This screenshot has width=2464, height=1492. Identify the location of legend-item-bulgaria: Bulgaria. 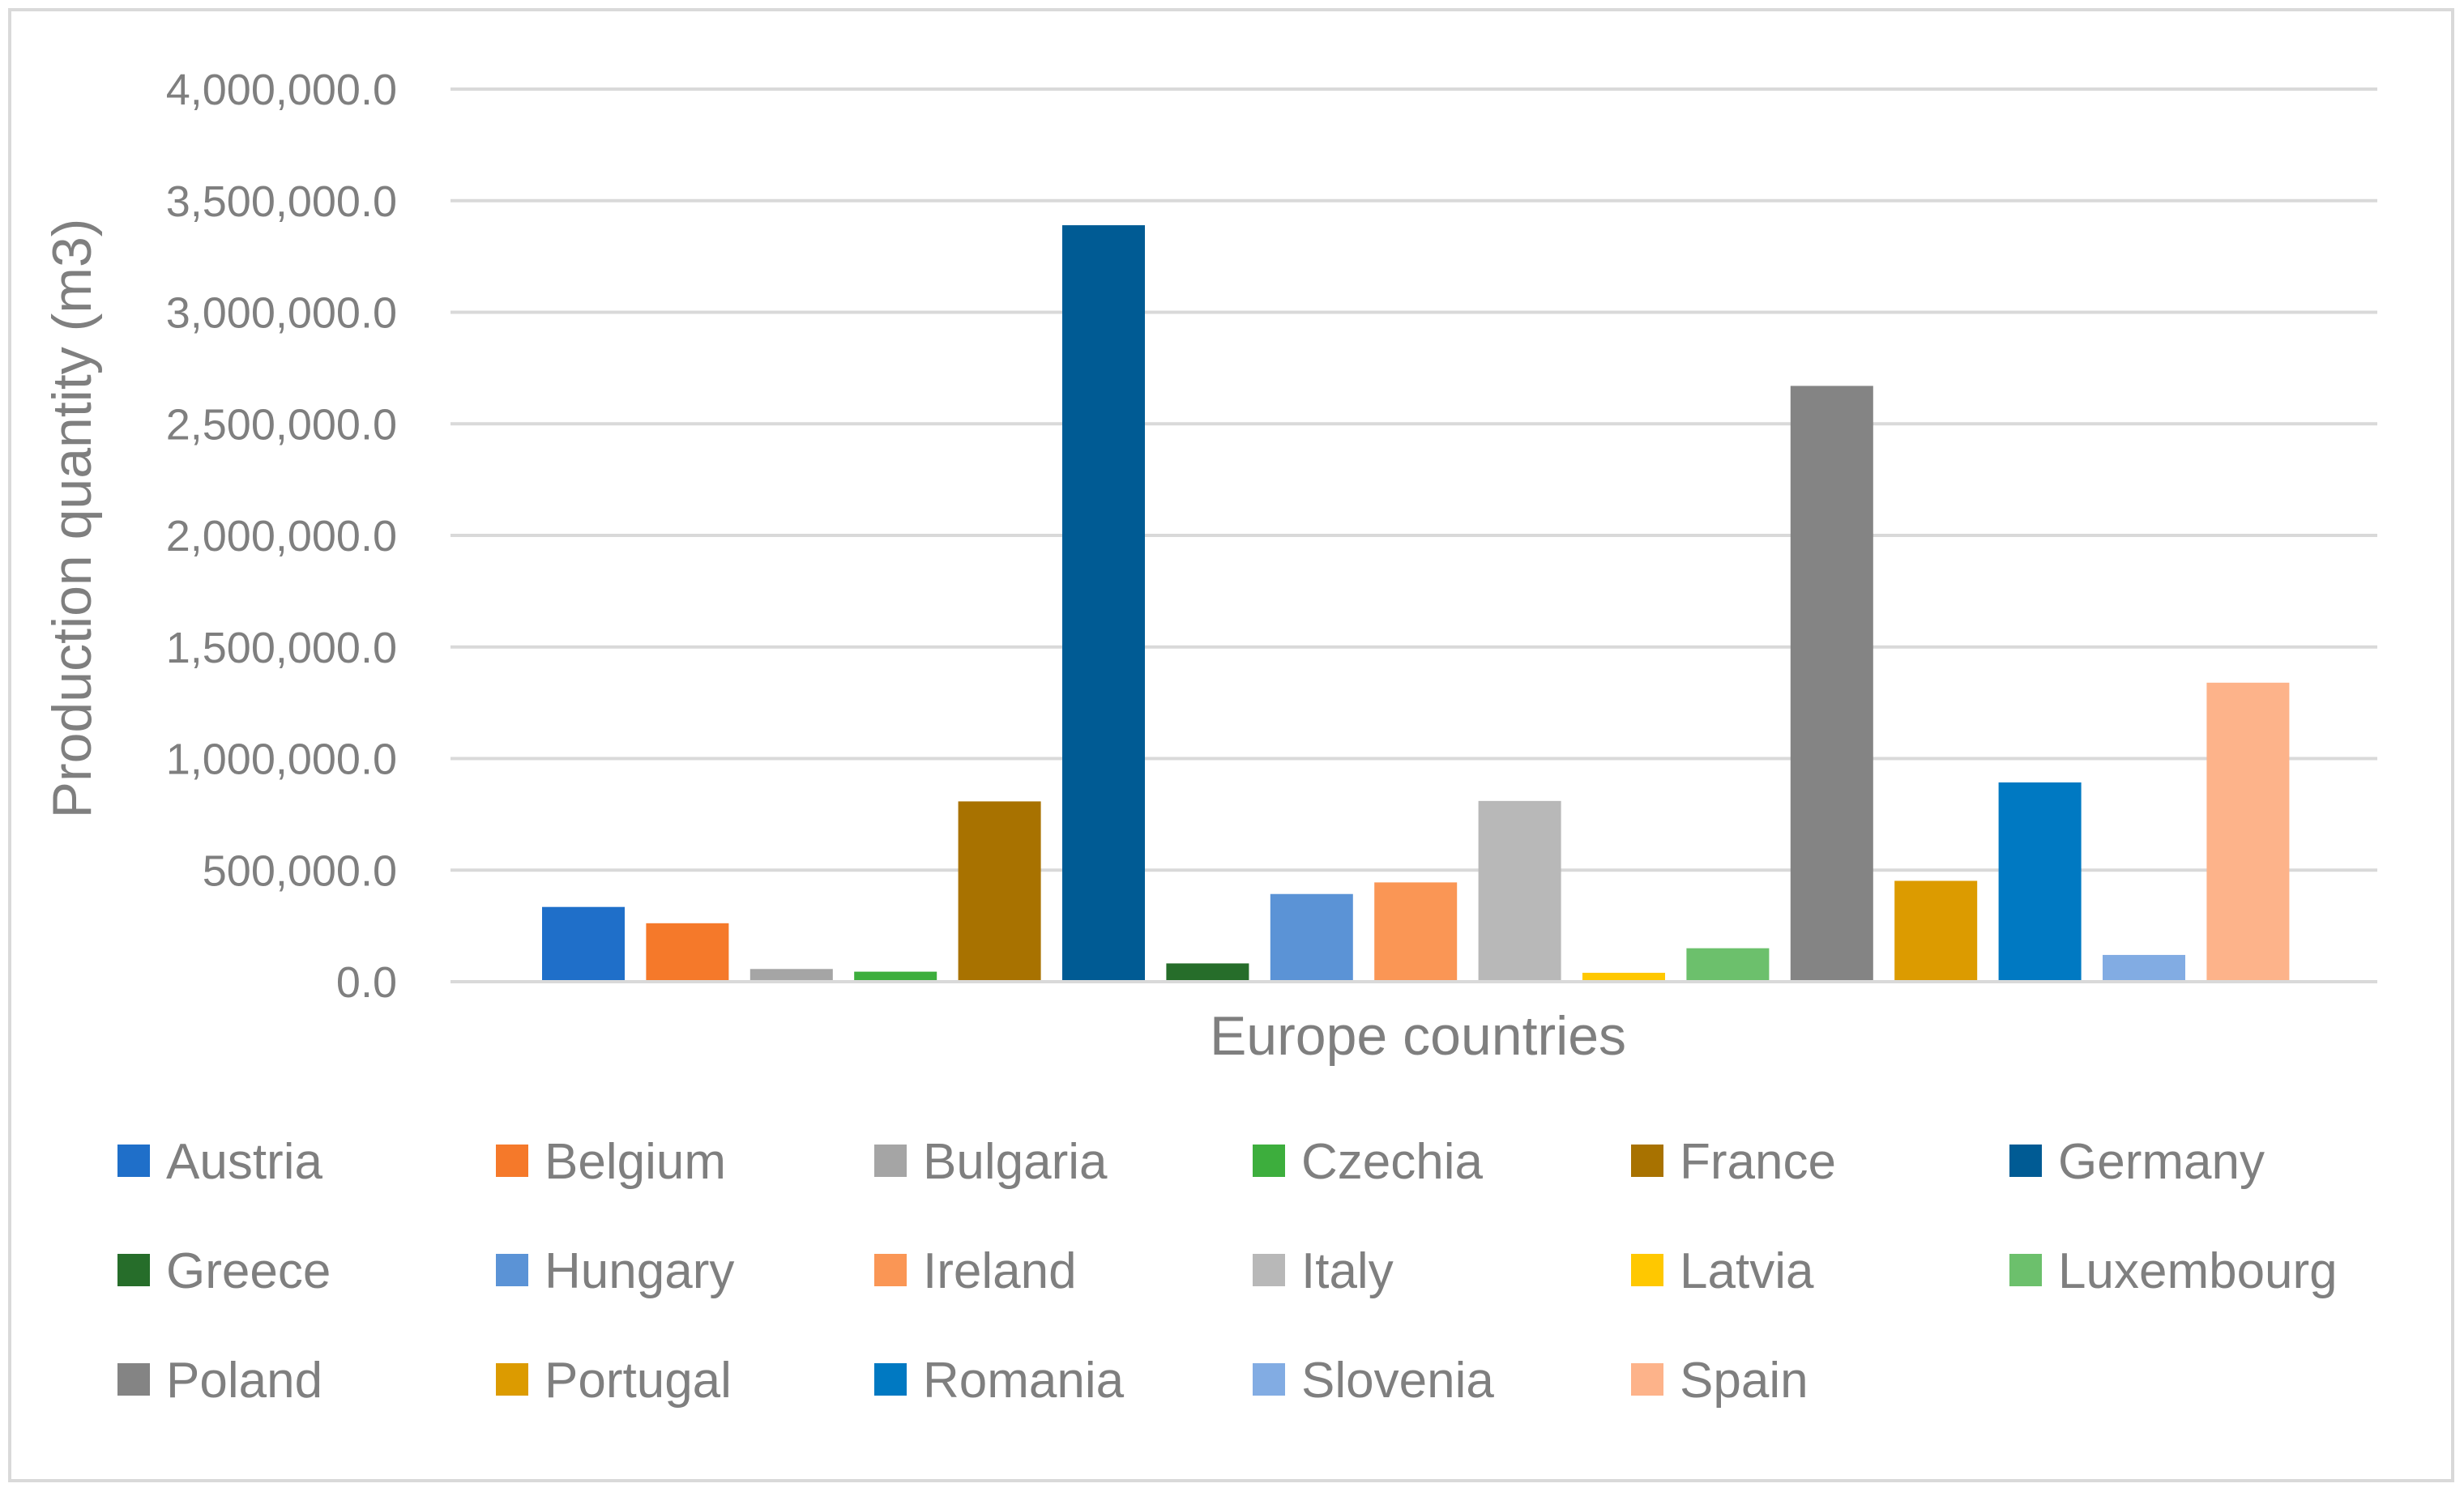
(991, 1162).